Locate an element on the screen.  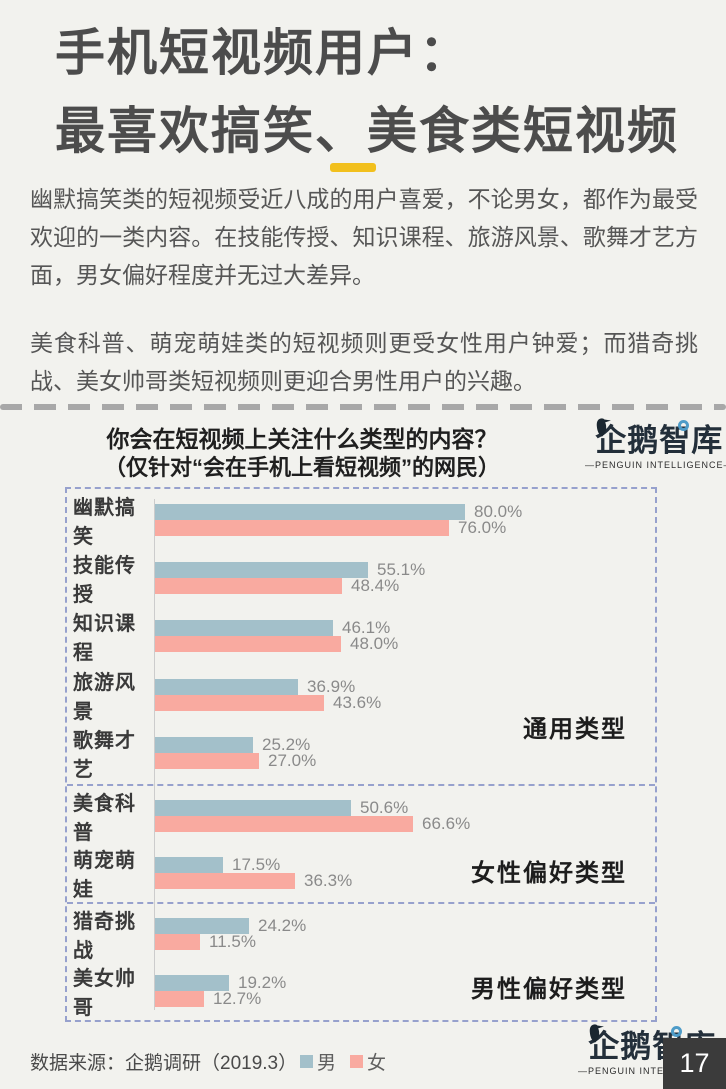
chart-legend: 男 女 is located at coordinates (343, 1061).